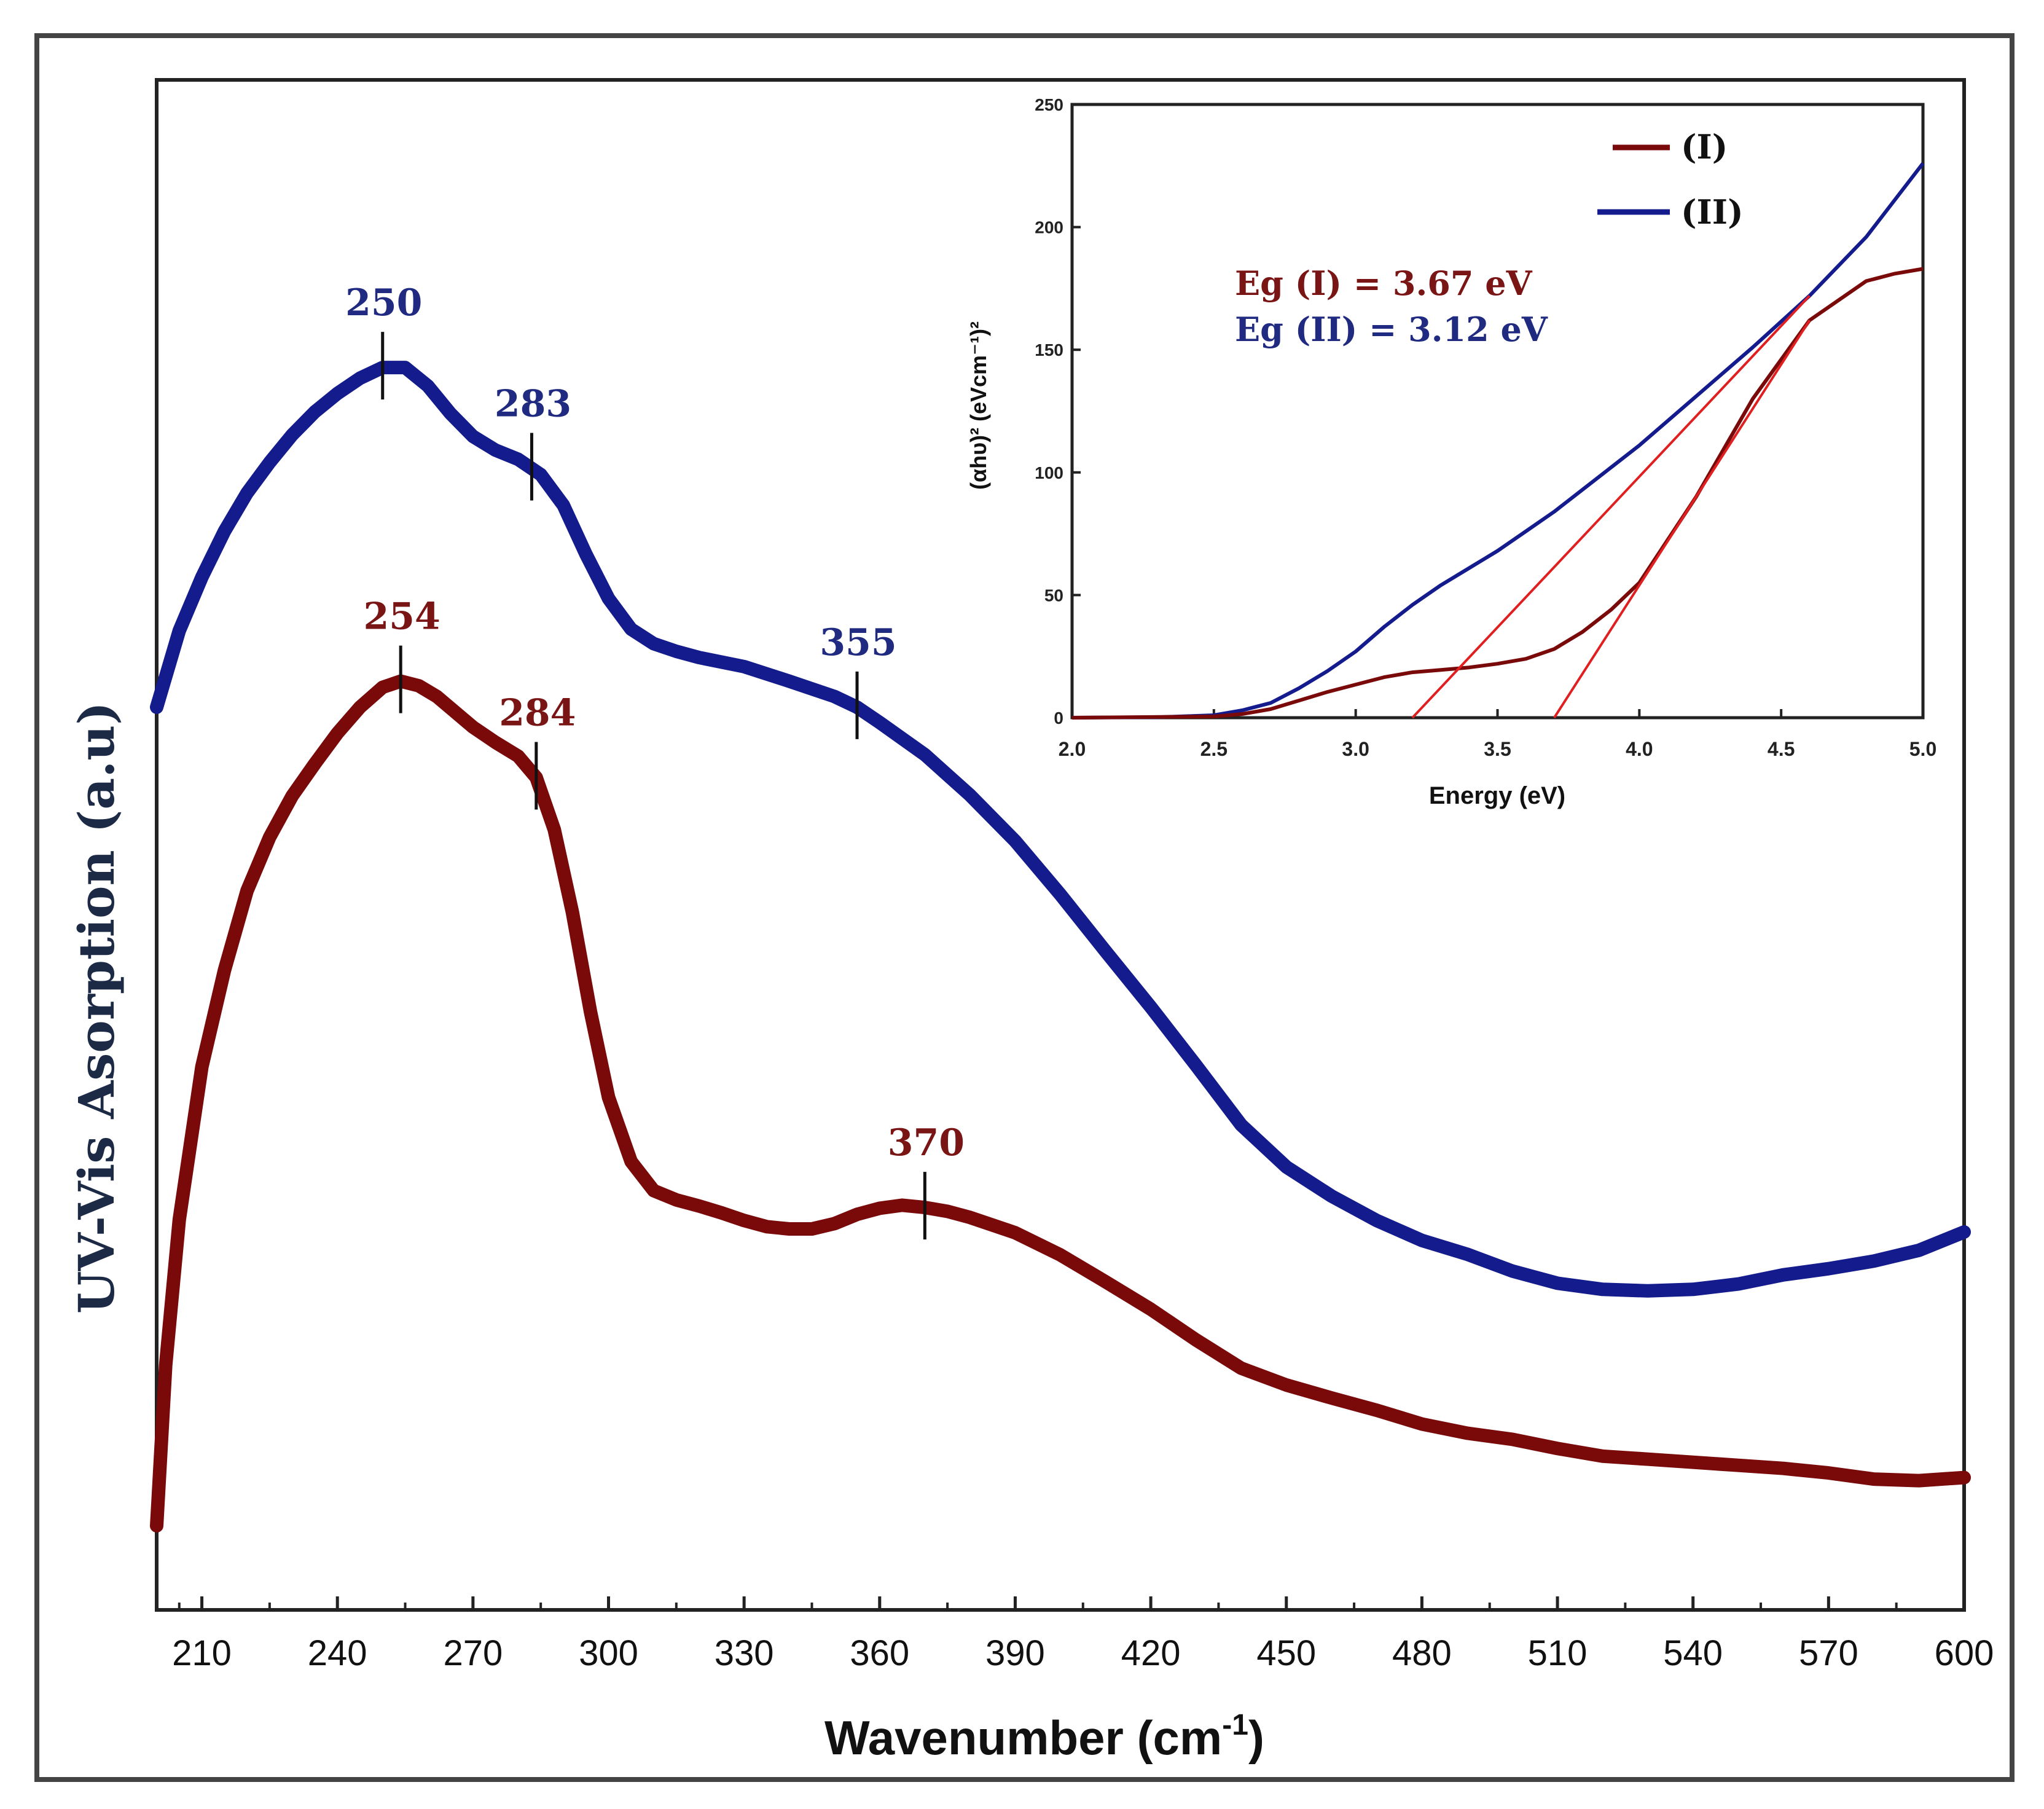  Describe the element at coordinates (537, 712) in the screenshot. I see `peak-label: 284` at that location.